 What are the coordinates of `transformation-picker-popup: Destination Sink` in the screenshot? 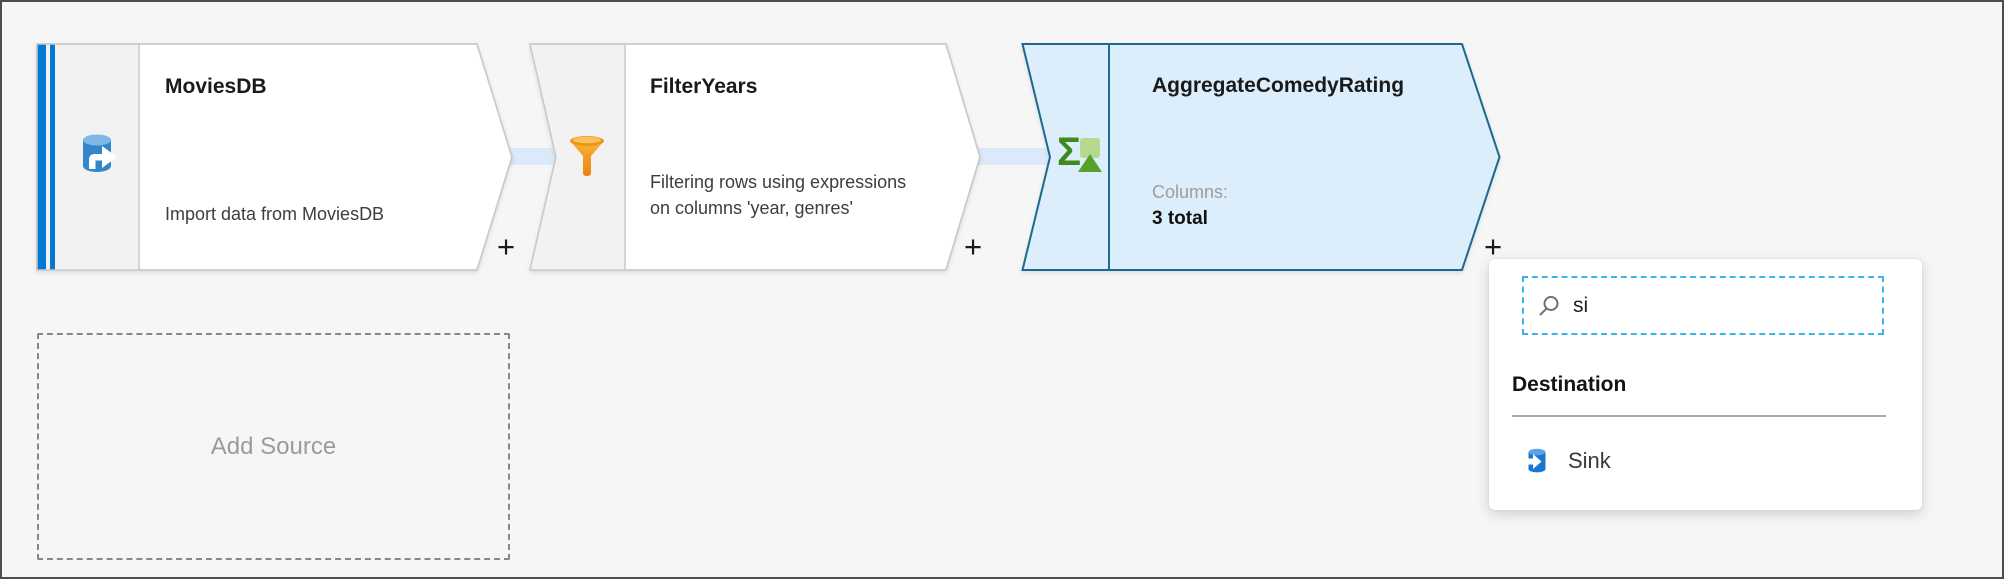 It's located at (1705, 384).